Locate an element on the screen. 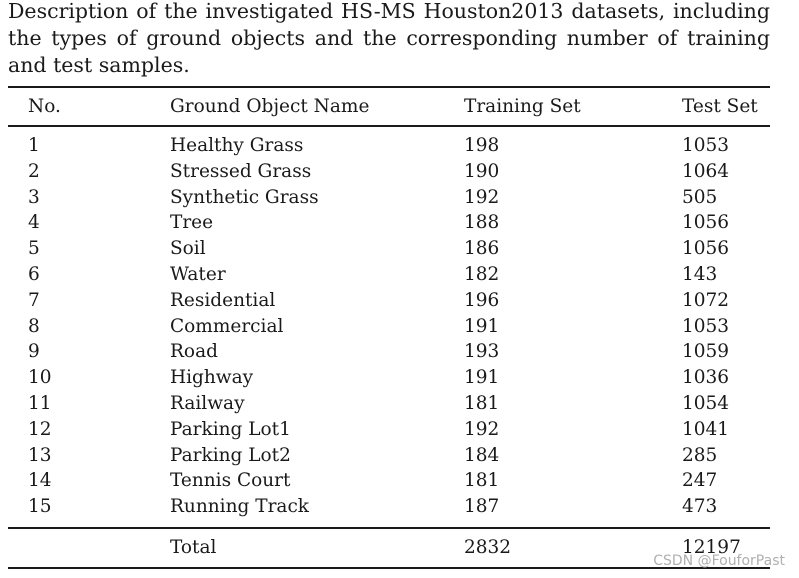  table-row: 5 Soil 186 1056 is located at coordinates (389, 249).